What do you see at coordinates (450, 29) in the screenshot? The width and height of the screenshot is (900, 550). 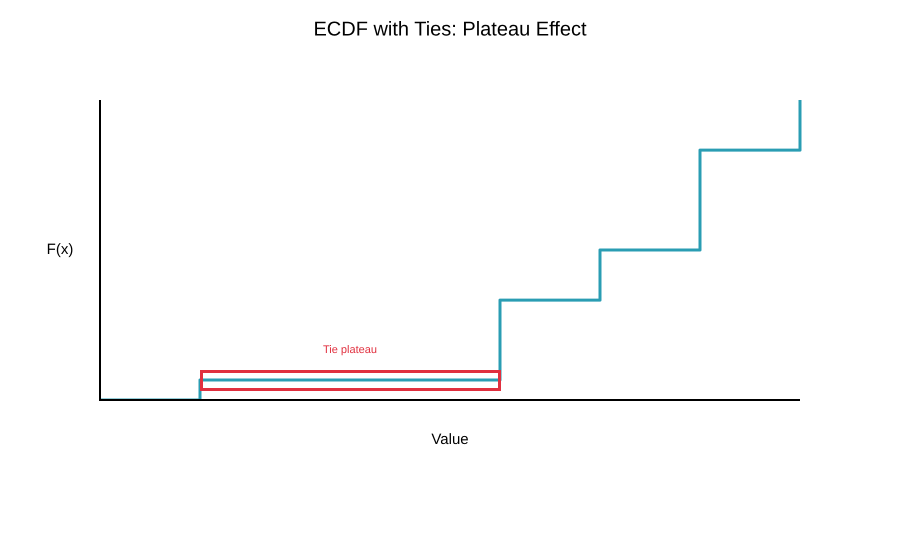 I see `chart-title: ECDF with Ties: Plateau Effect` at bounding box center [450, 29].